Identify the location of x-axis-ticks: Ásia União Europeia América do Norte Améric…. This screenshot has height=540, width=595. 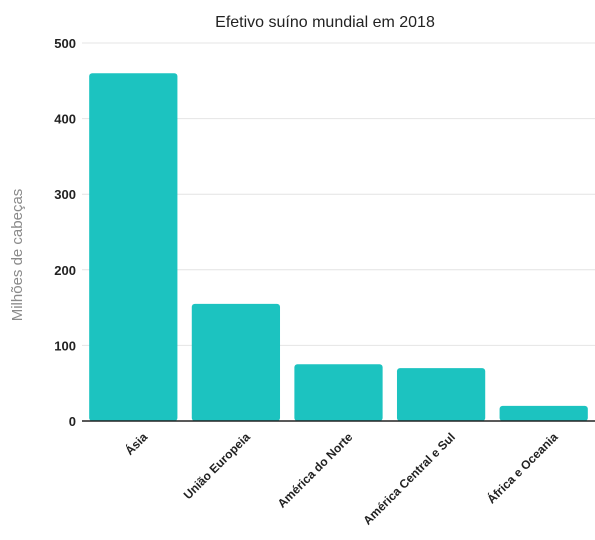
(341, 478).